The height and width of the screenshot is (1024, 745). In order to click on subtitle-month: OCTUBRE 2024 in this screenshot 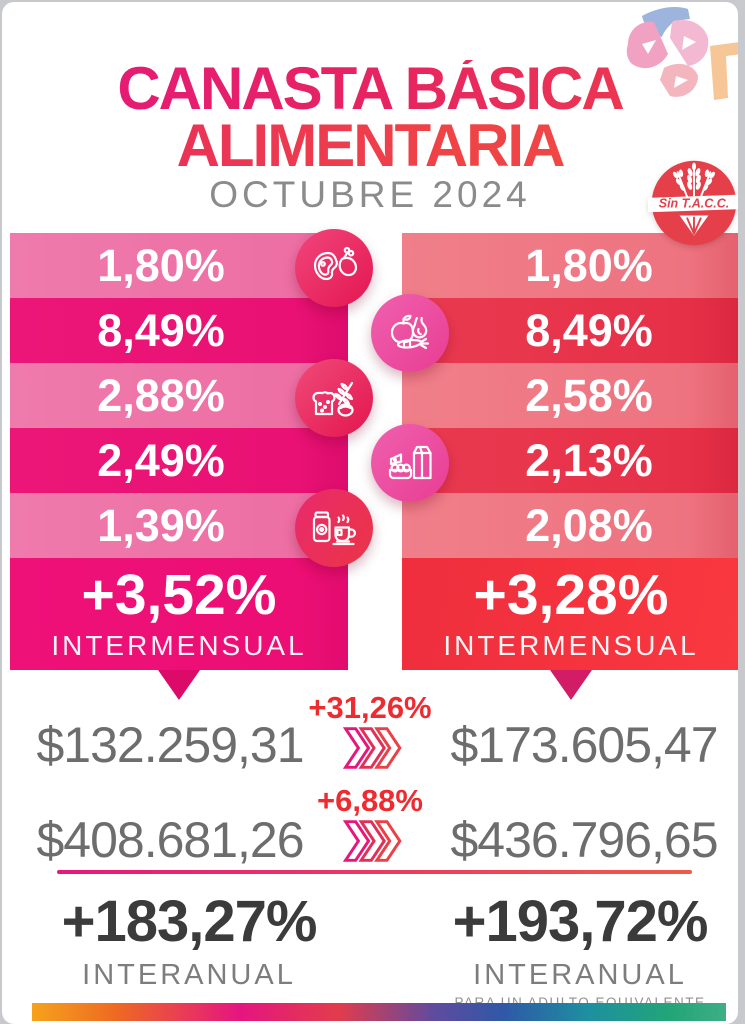, I will do `click(370, 194)`.